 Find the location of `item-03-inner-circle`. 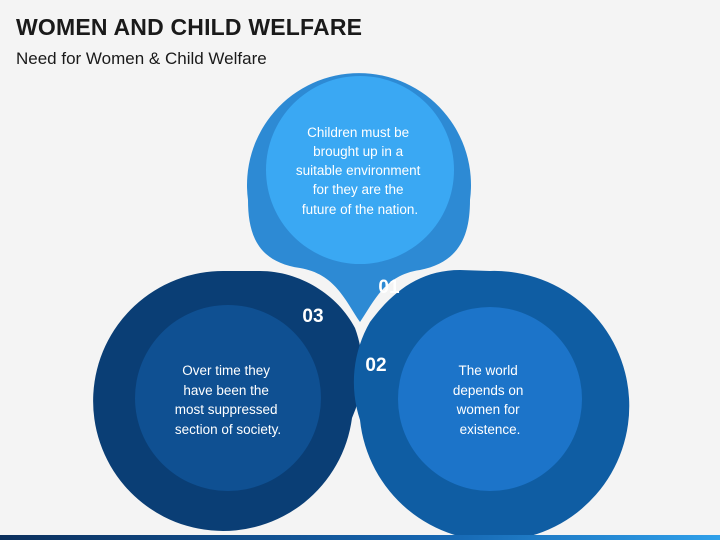

item-03-inner-circle is located at coordinates (228, 398).